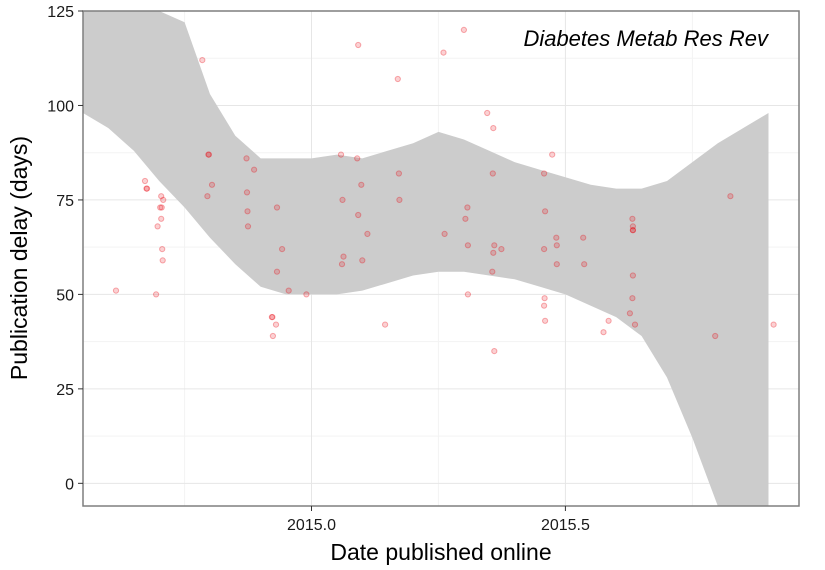 Image resolution: width=825 pixels, height=570 pixels. I want to click on y-tick-label: 75, so click(65, 201).